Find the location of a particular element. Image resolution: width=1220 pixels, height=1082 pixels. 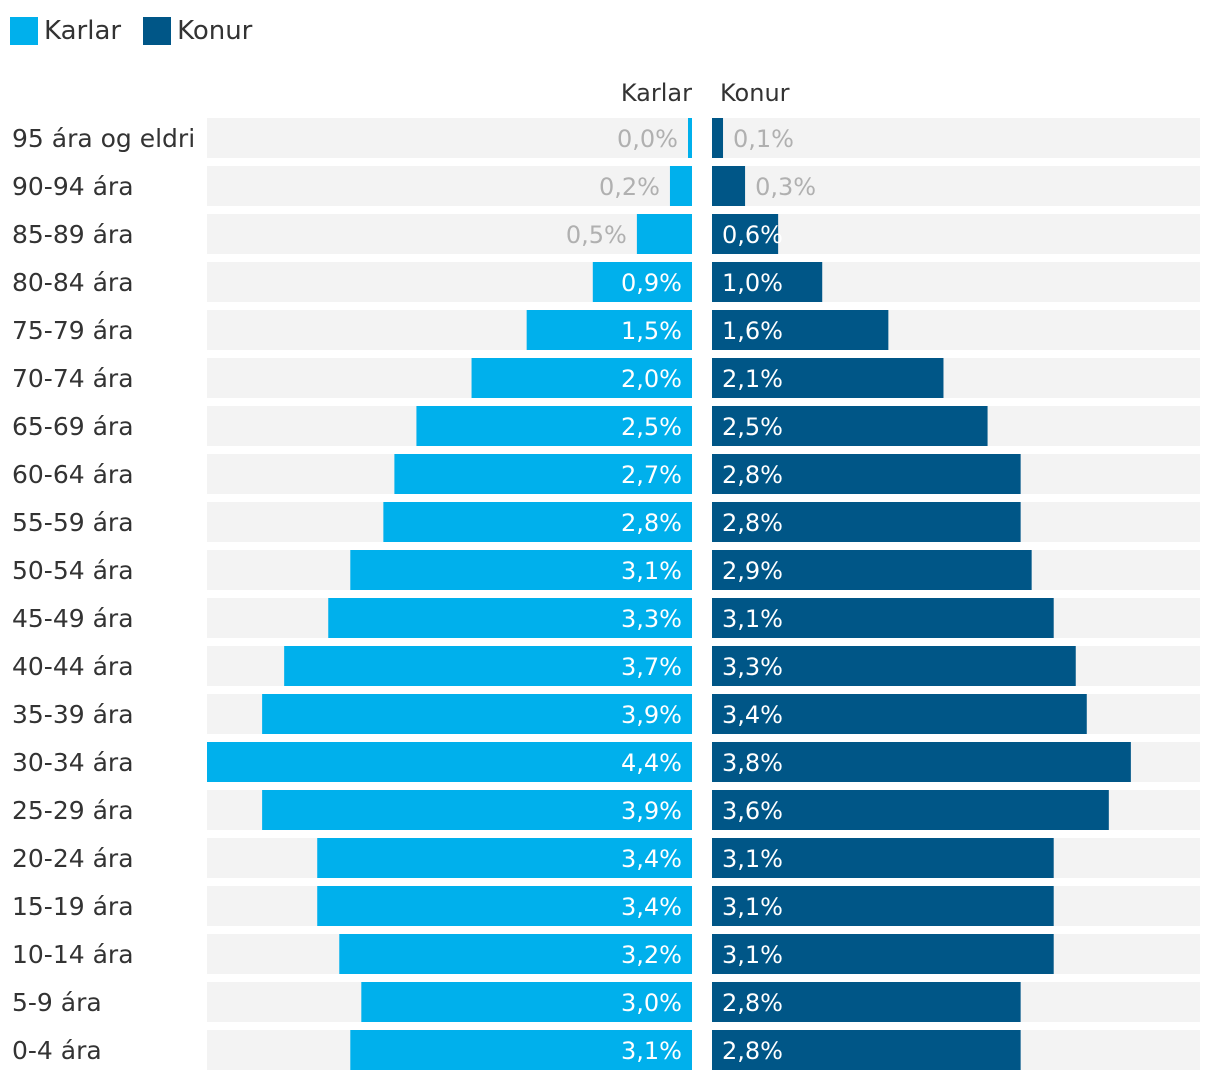

category-label: 80-84 ára is located at coordinates (73, 282).